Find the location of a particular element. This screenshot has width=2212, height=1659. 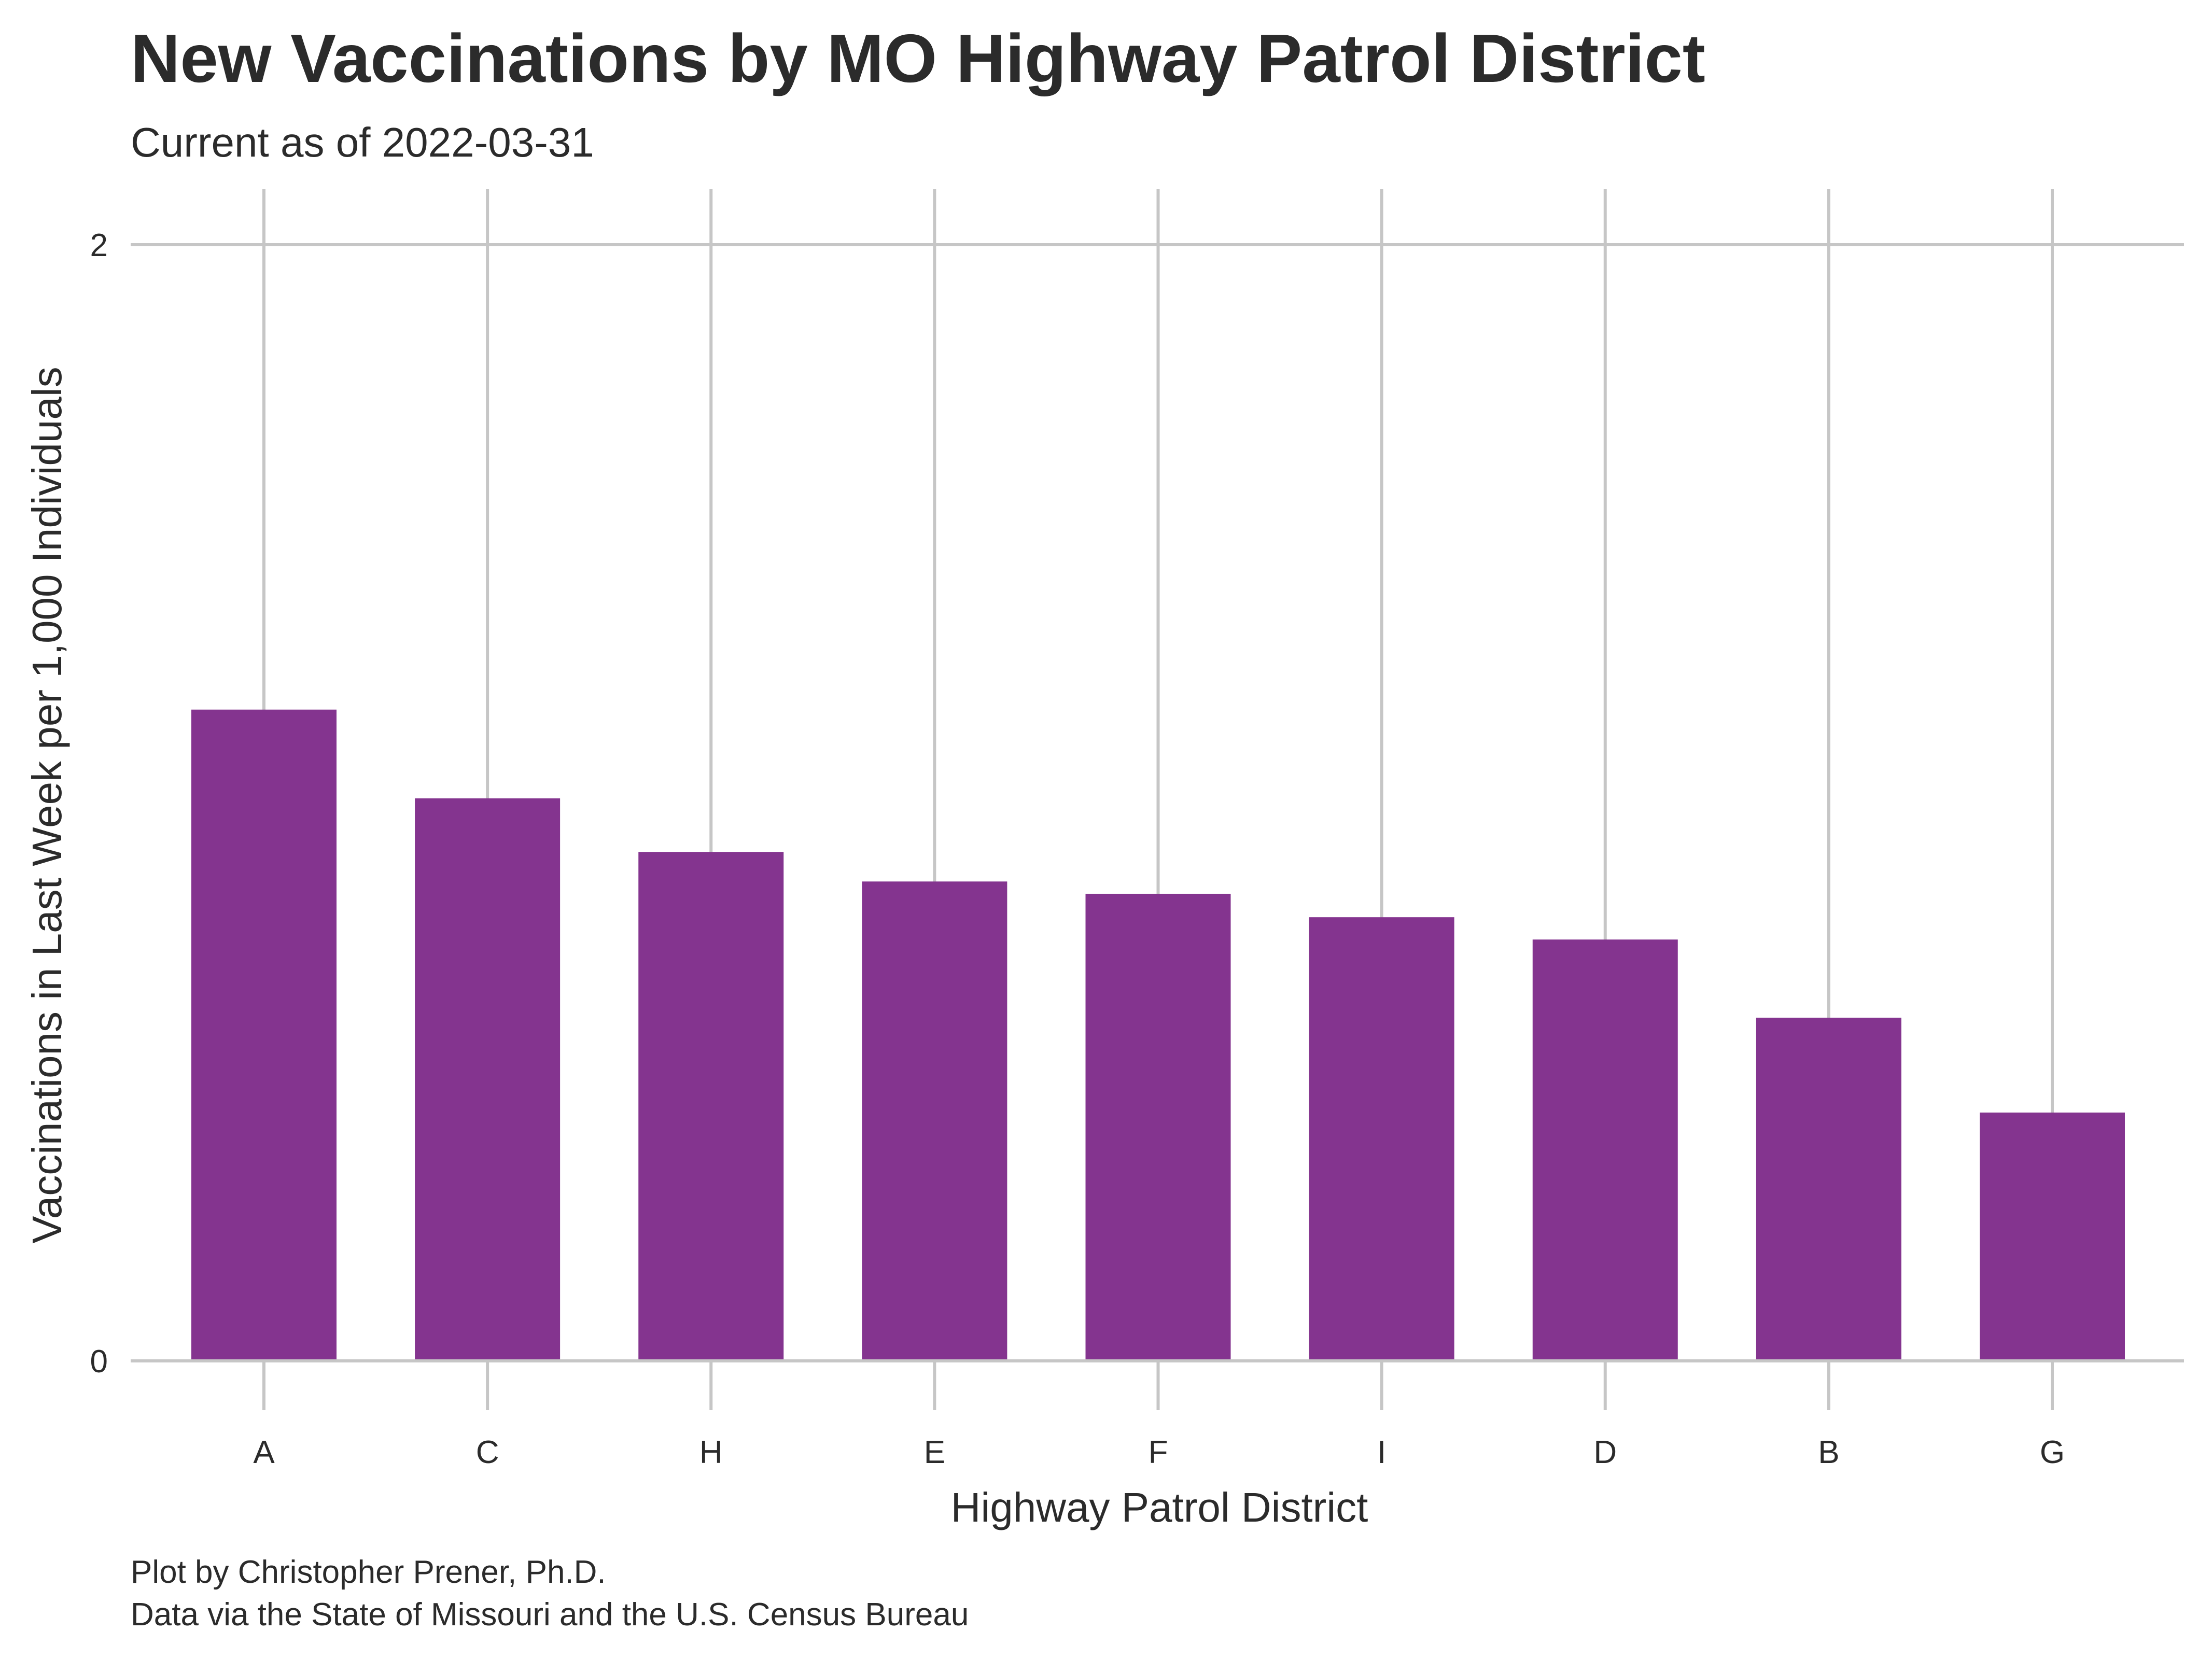

x-tick-label-A: A is located at coordinates (264, 1452).